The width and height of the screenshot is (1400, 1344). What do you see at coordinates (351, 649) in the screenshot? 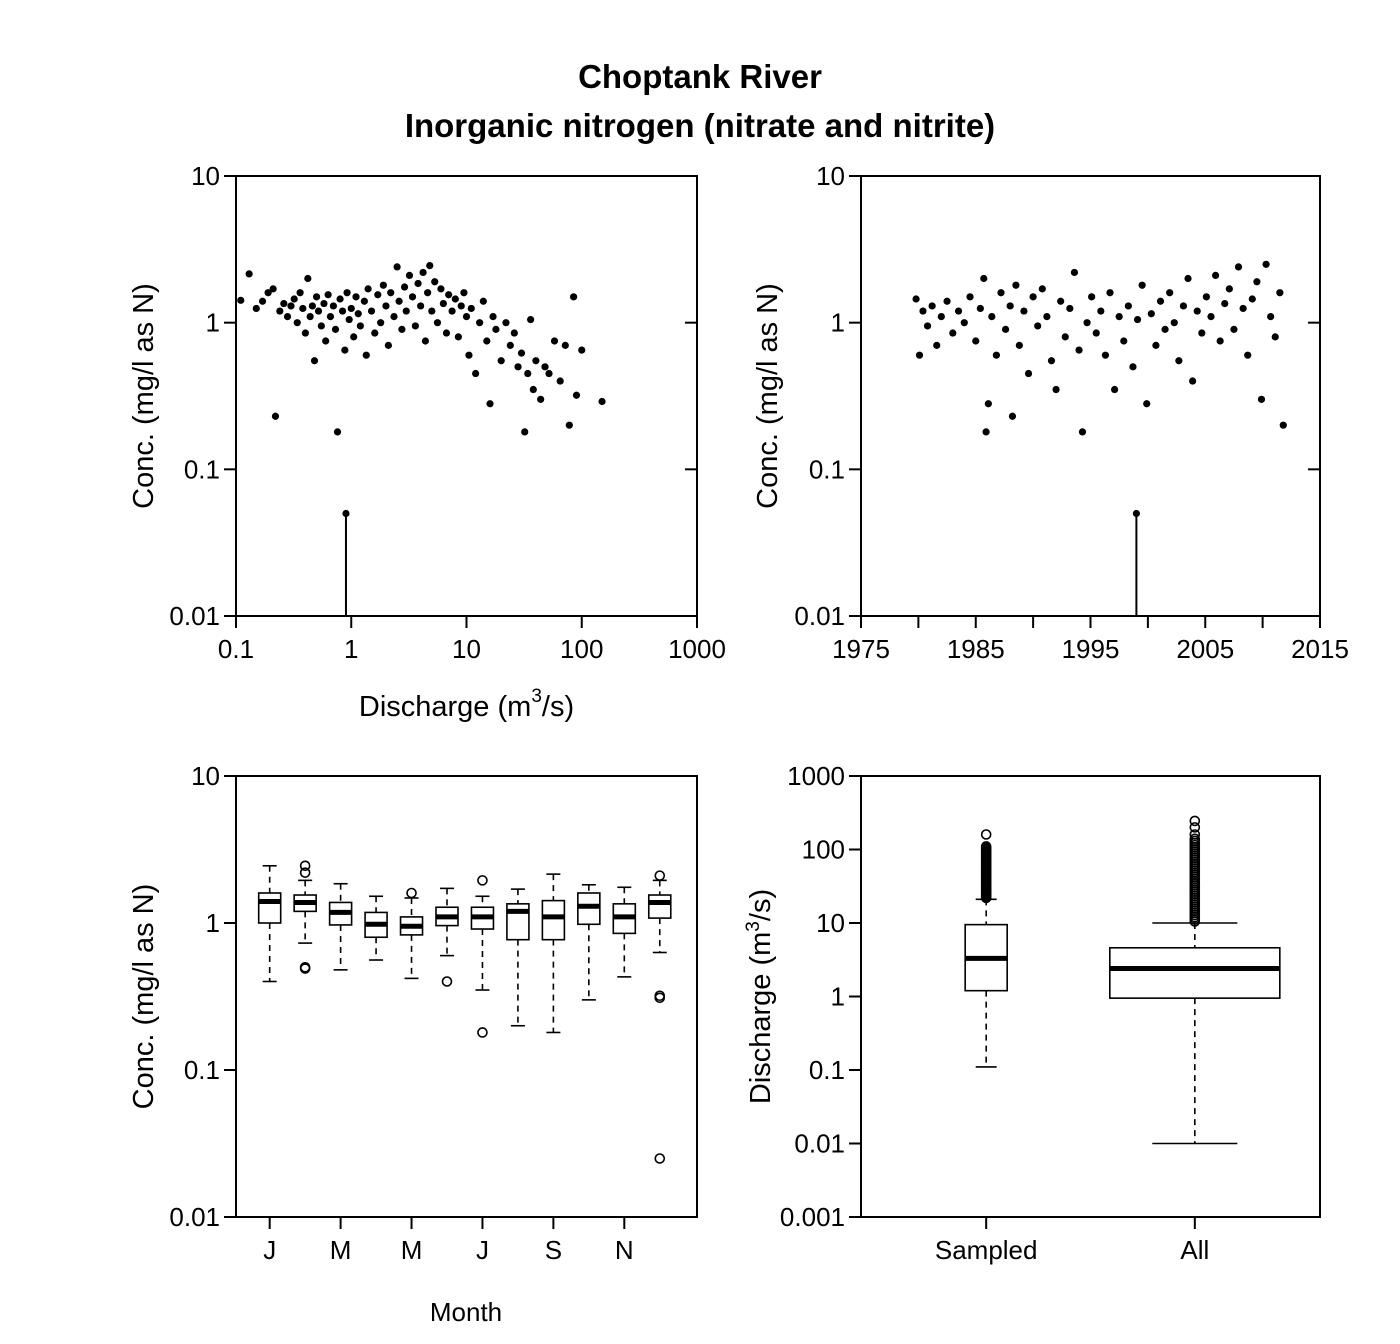
I see `p1-x-tick-label: 1` at bounding box center [351, 649].